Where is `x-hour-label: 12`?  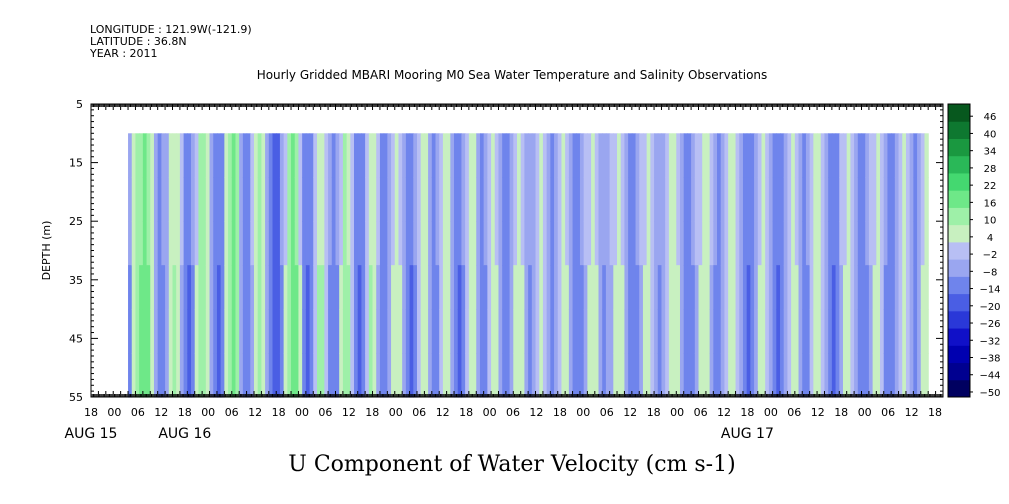 x-hour-label: 12 is located at coordinates (818, 412).